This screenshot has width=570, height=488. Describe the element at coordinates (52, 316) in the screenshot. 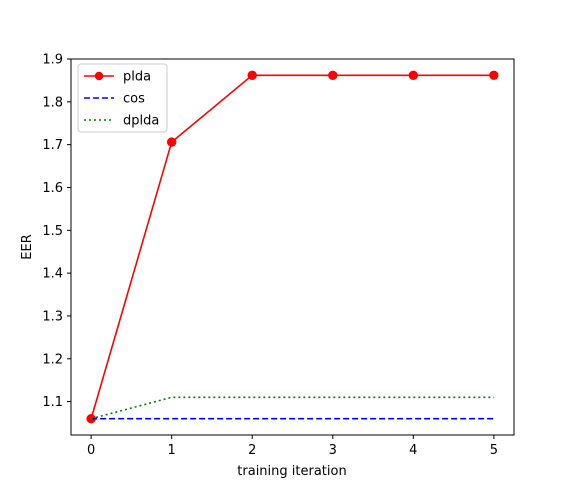

I see `y-tick-label: 1.3` at that location.